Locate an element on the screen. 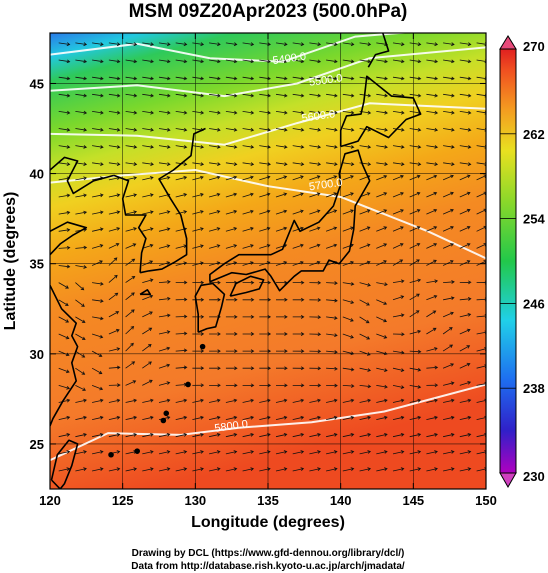 This screenshot has height=573, width=548. colorbar-body is located at coordinates (508, 261).